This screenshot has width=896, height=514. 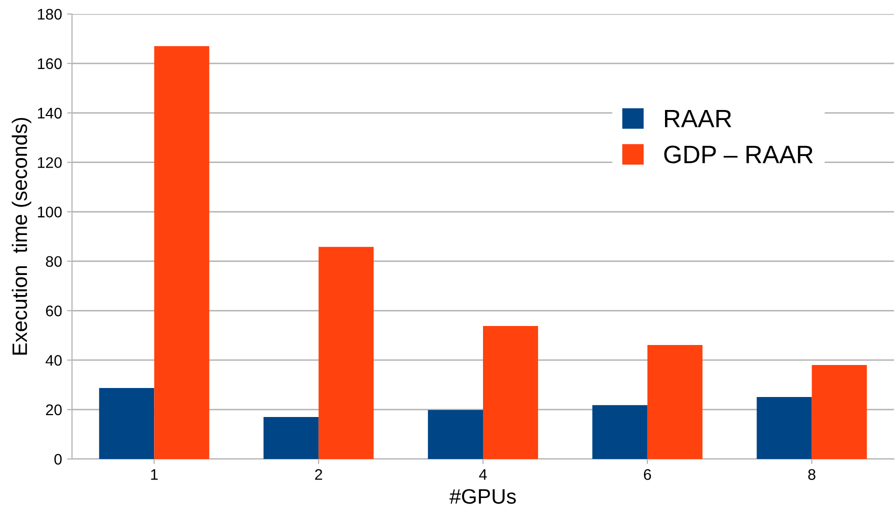 What do you see at coordinates (50, 113) in the screenshot?
I see `y-tick-label: 140` at bounding box center [50, 113].